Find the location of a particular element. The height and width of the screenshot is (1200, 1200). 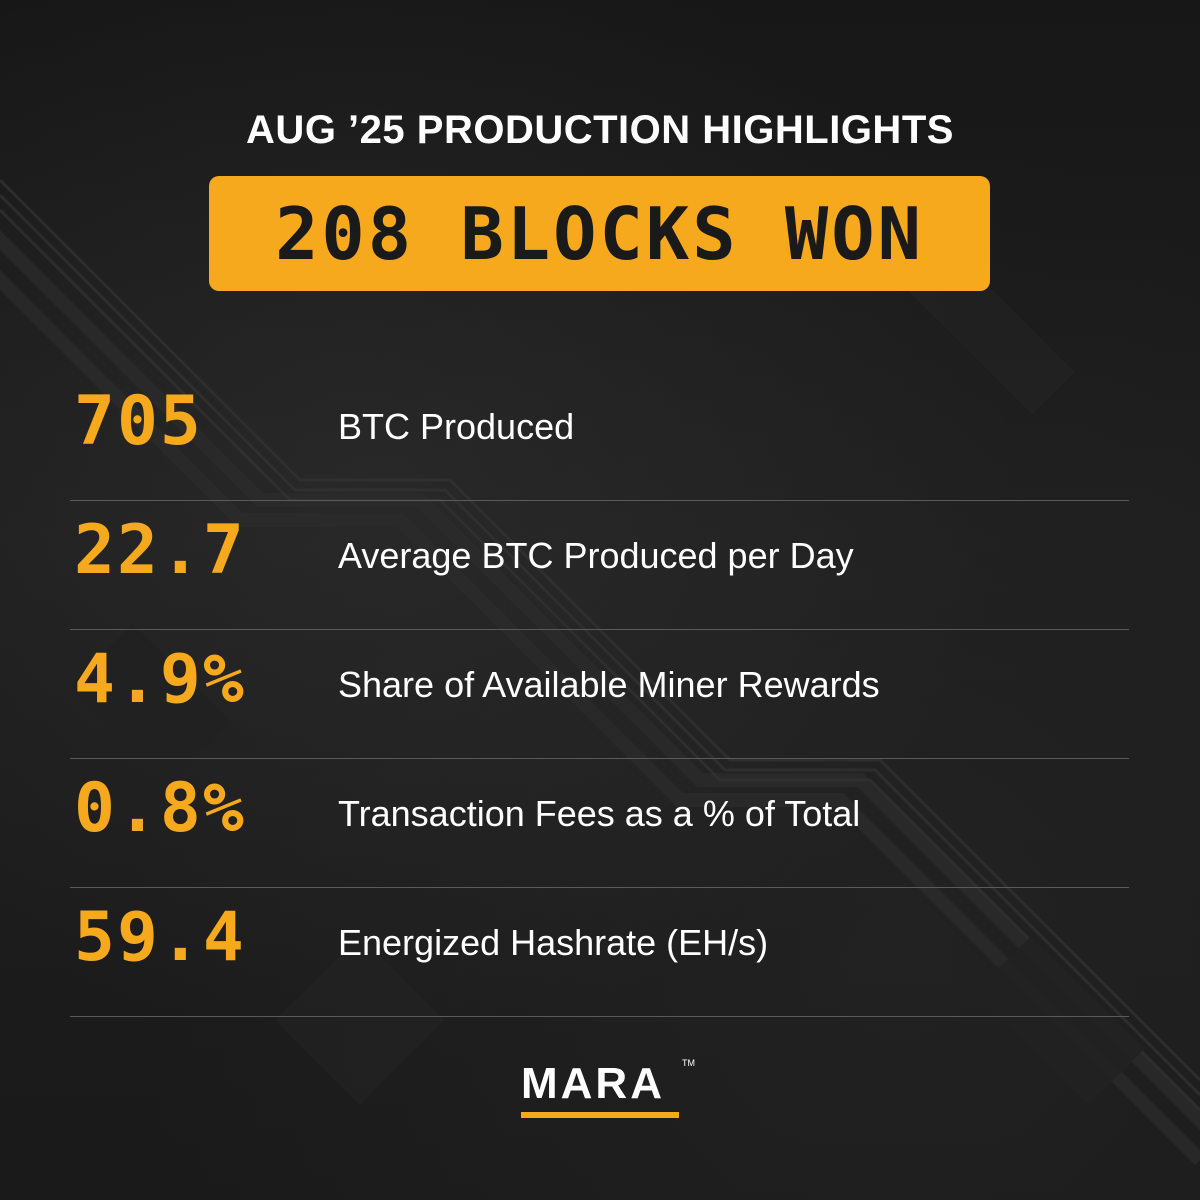

stat-label: Energized Hashrate (EH/s) is located at coordinates (553, 942).